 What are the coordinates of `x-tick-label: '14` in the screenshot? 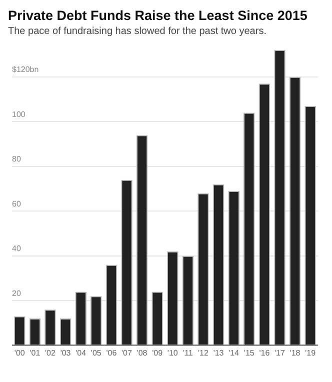 It's located at (234, 353).